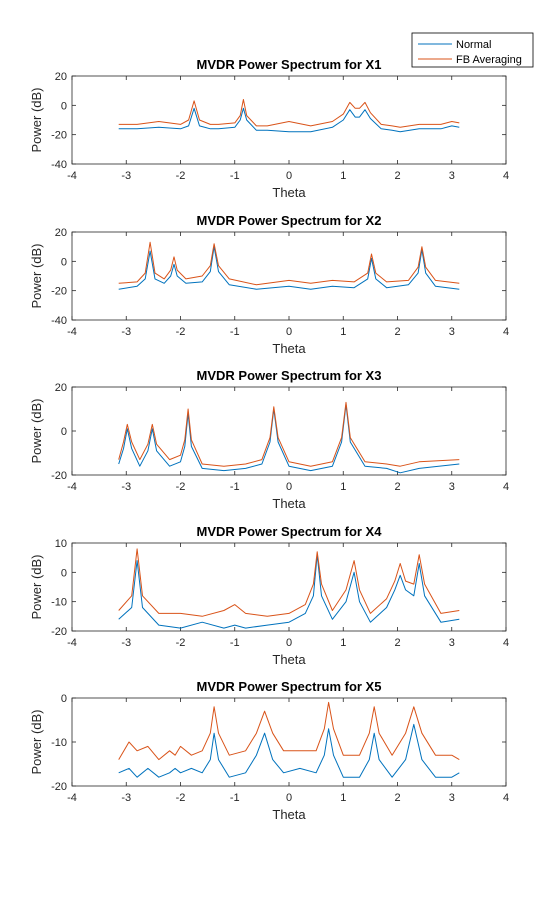 The width and height of the screenshot is (560, 900). What do you see at coordinates (289, 64) in the screenshot?
I see `chart-title: MVDR Power Spectrum for X1` at bounding box center [289, 64].